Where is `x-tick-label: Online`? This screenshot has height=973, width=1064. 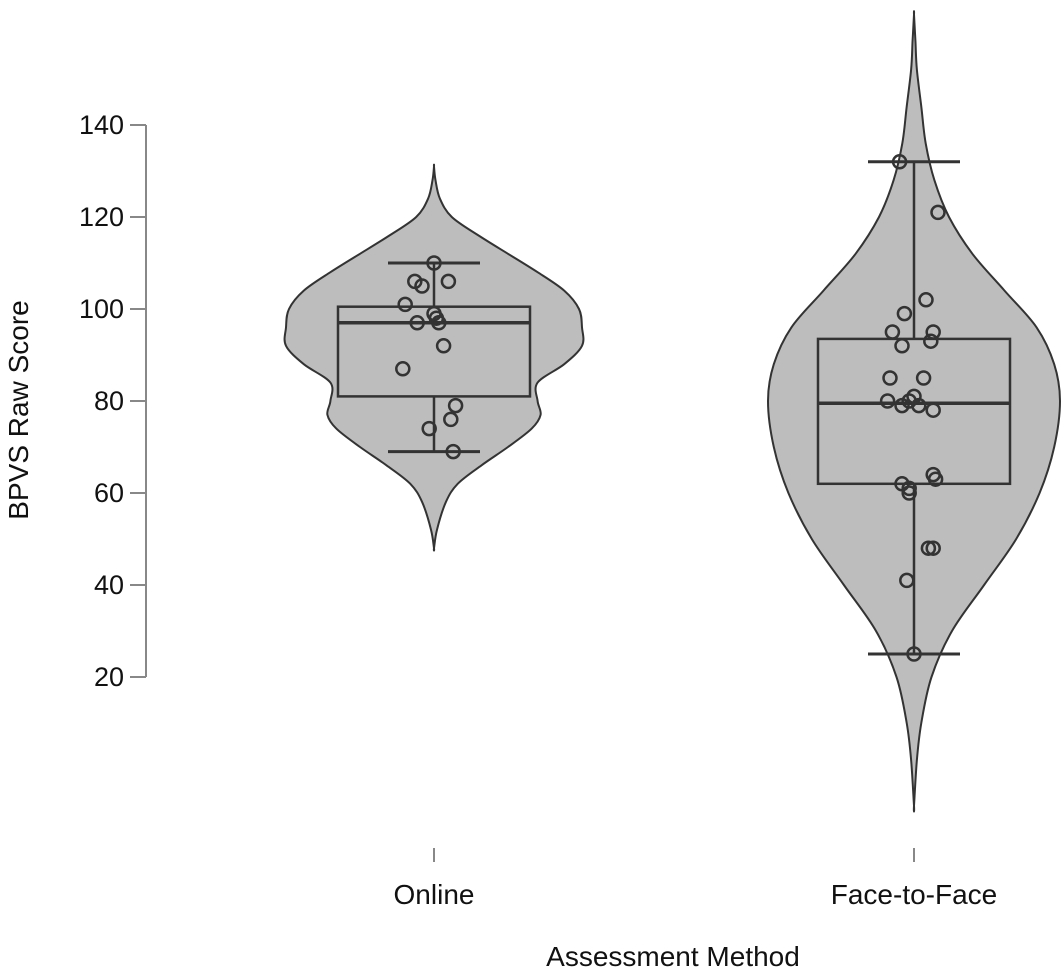
x-tick-label: Online is located at coordinates (434, 894).